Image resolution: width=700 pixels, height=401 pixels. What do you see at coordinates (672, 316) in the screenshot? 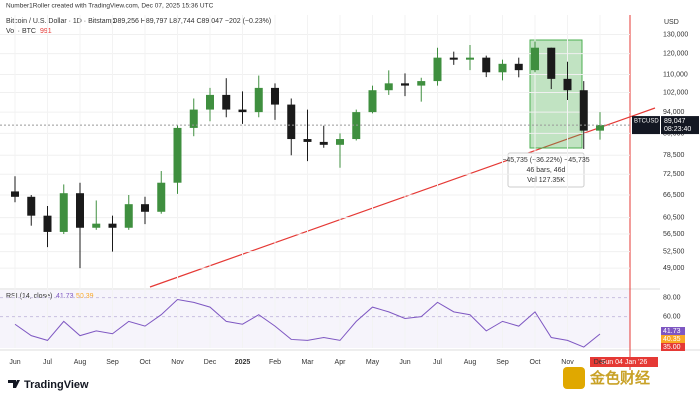
I see `rsi-tick-label: 60.00` at bounding box center [672, 316].